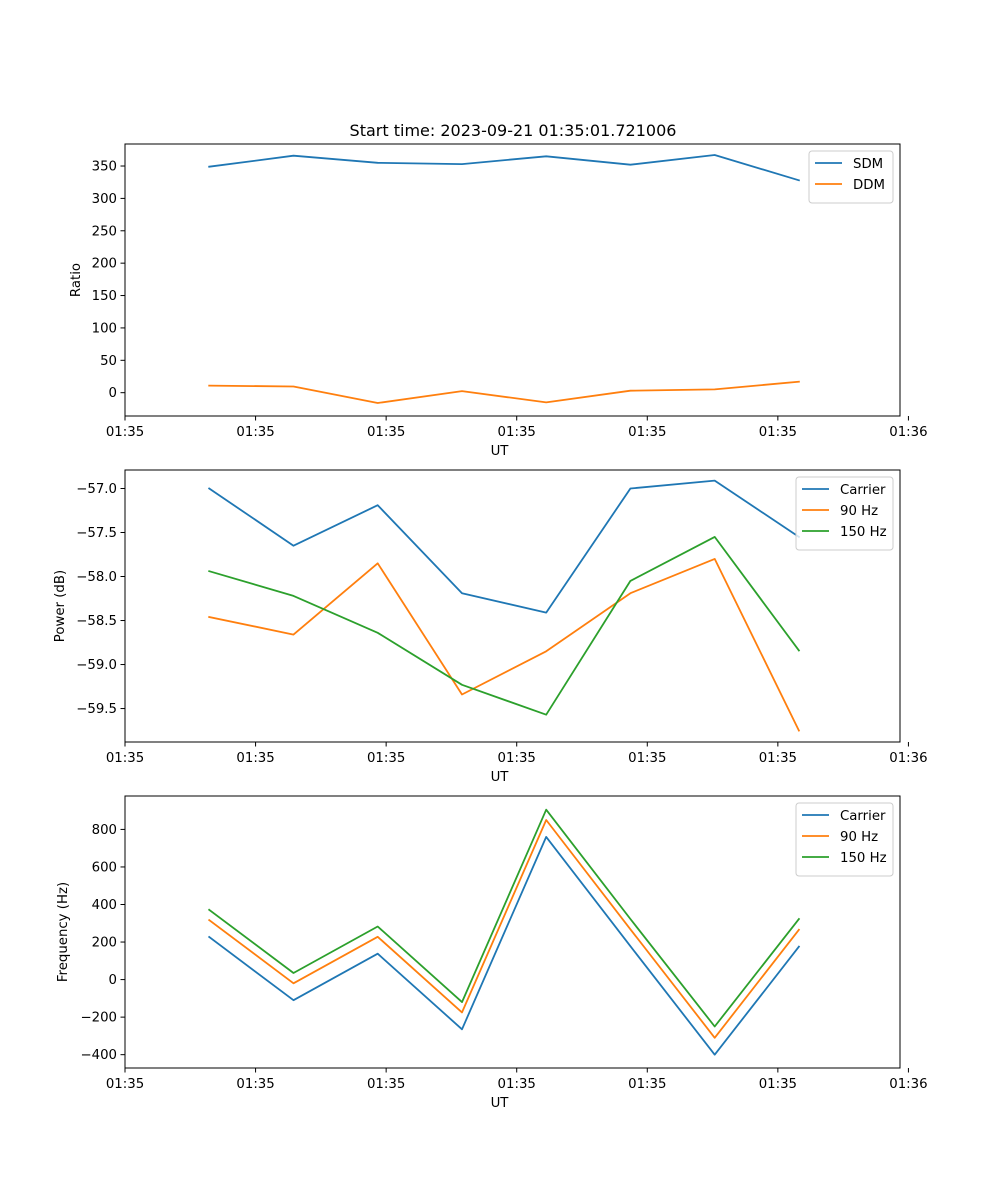  What do you see at coordinates (504, 168) in the screenshot?
I see `ratio-series-sdm-line` at bounding box center [504, 168].